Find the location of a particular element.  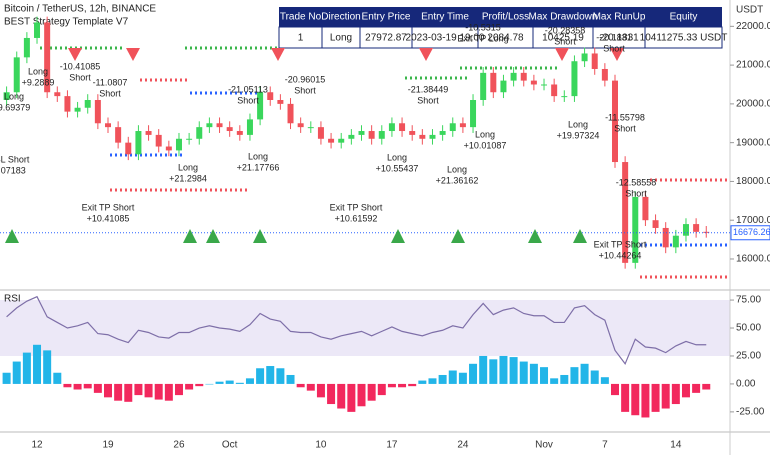

table-cell: 2084.78 is located at coordinates (505, 38).